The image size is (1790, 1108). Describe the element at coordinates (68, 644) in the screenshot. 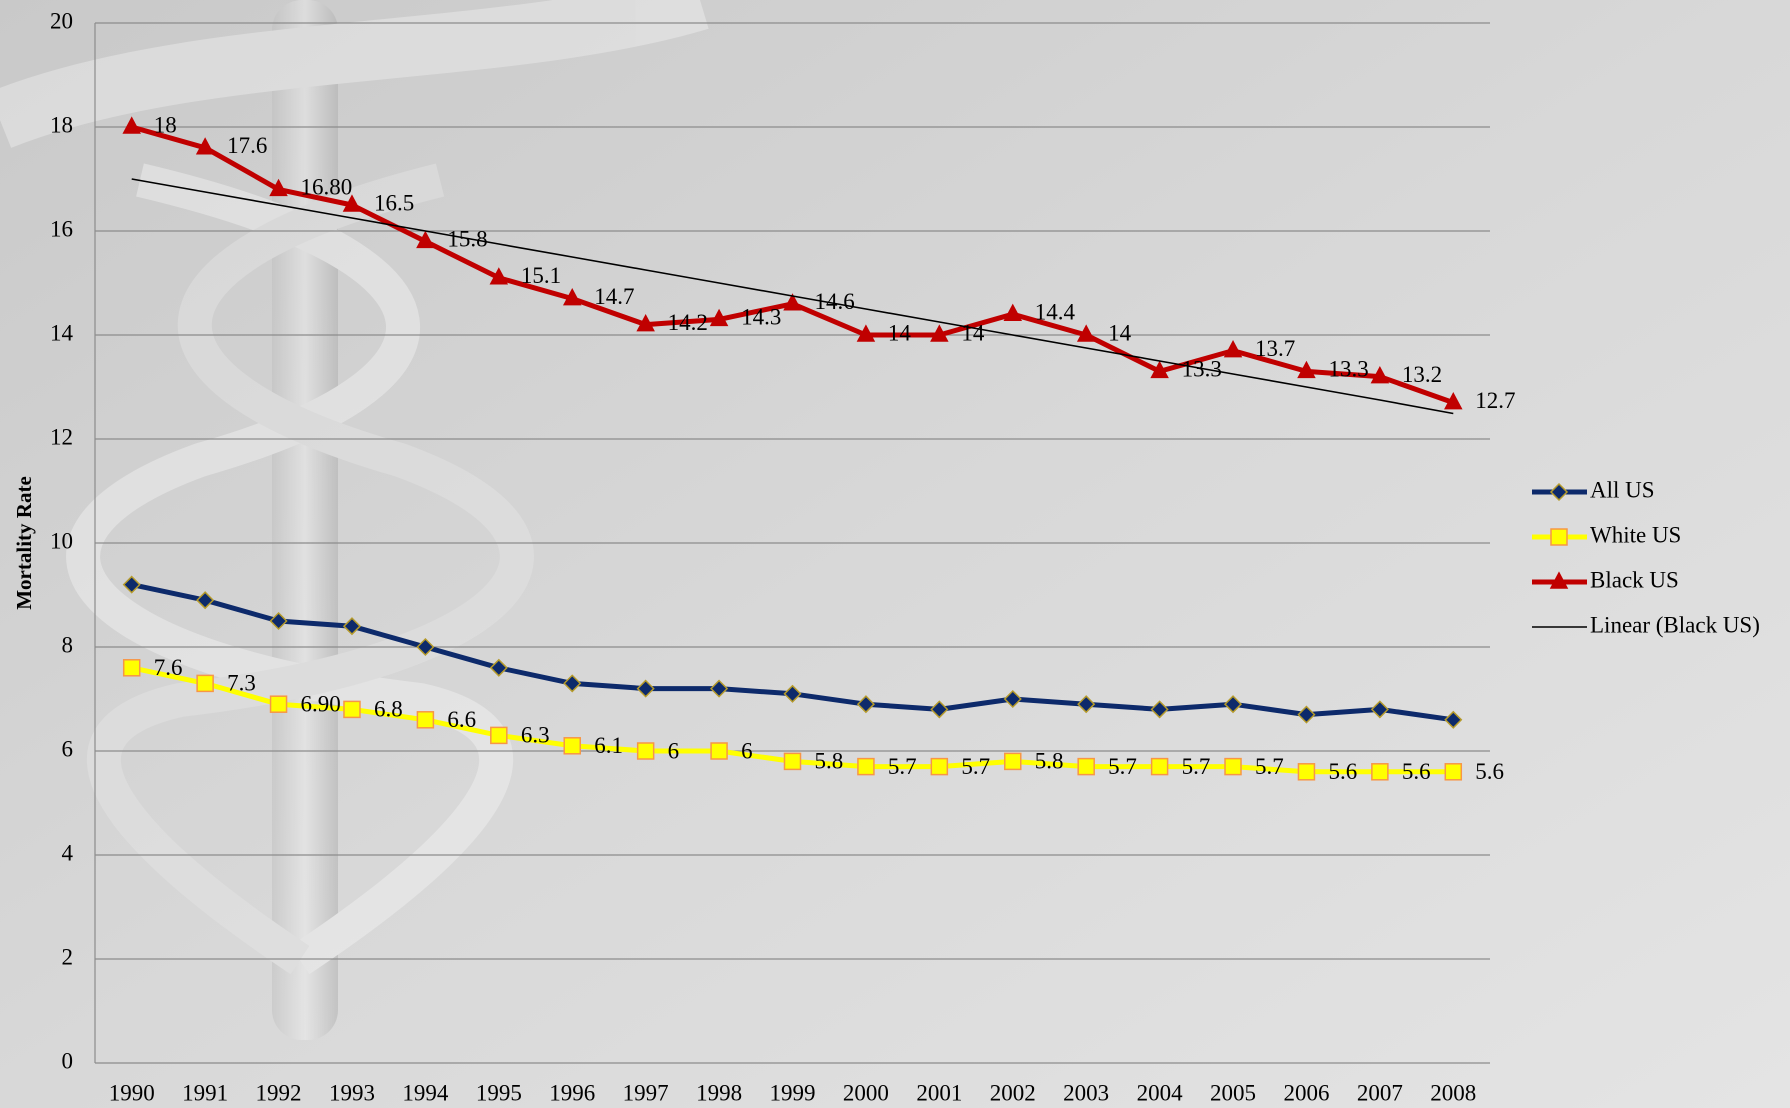

I see `y-tick-label: 8` at that location.